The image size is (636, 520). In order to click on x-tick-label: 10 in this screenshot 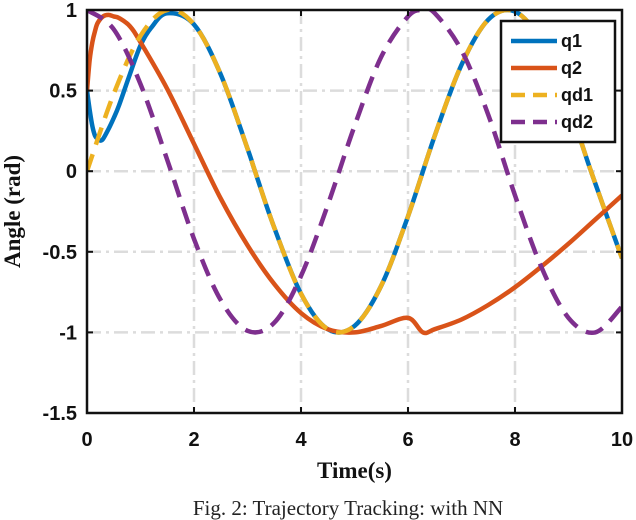, I will do `click(622, 440)`.